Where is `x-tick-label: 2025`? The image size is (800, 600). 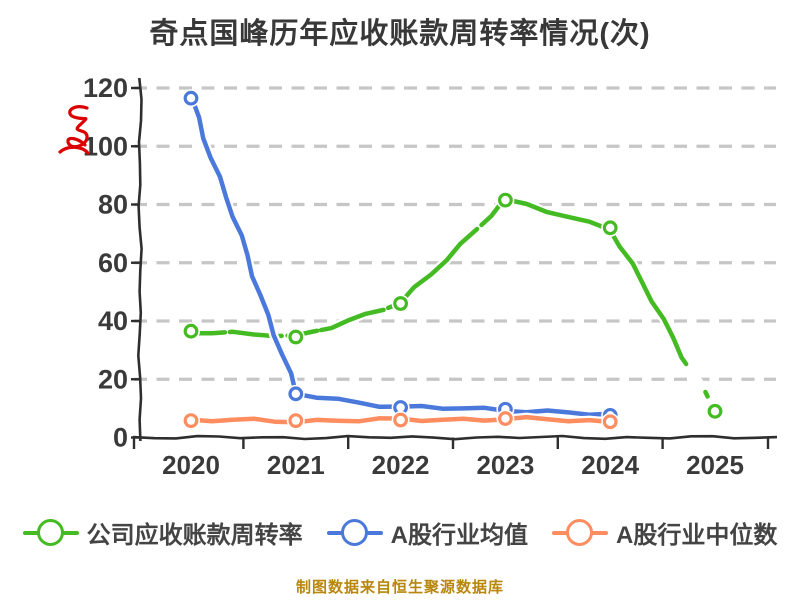 x-tick-label: 2025 is located at coordinates (715, 465).